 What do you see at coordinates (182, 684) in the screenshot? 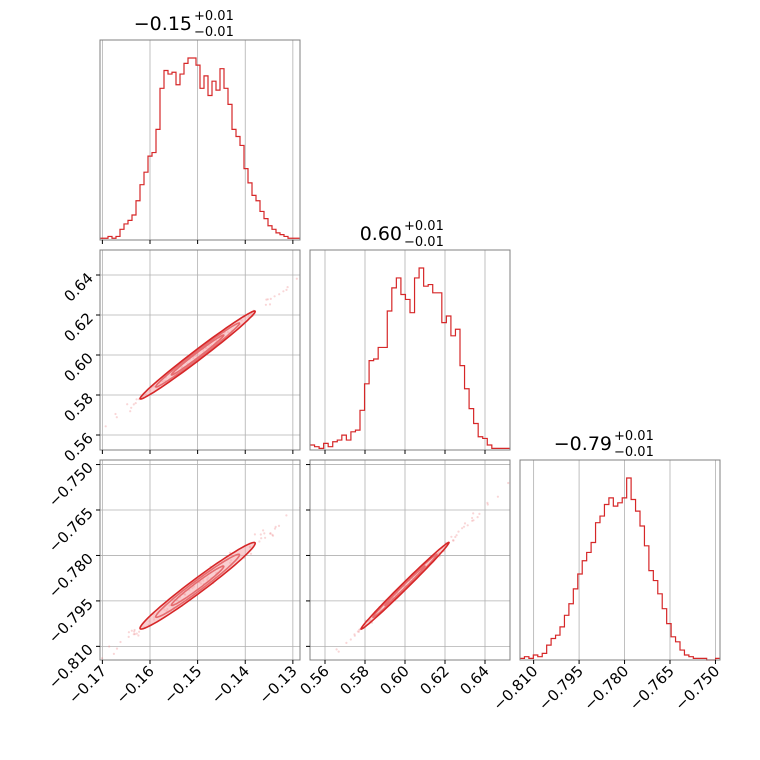
I see `xtick-label-c0-2: −0.15` at bounding box center [182, 684].